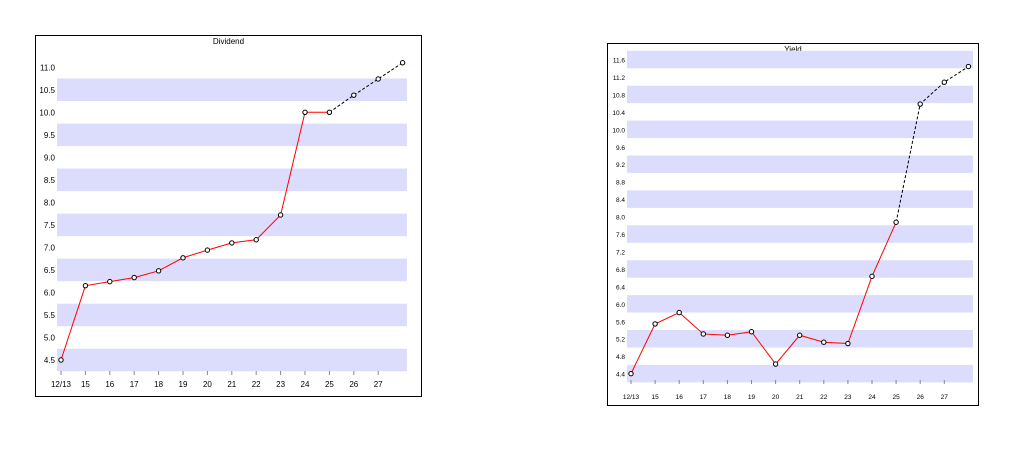 The height and width of the screenshot is (467, 1024). Describe the element at coordinates (945, 397) in the screenshot. I see `x-tick-label: 27` at that location.